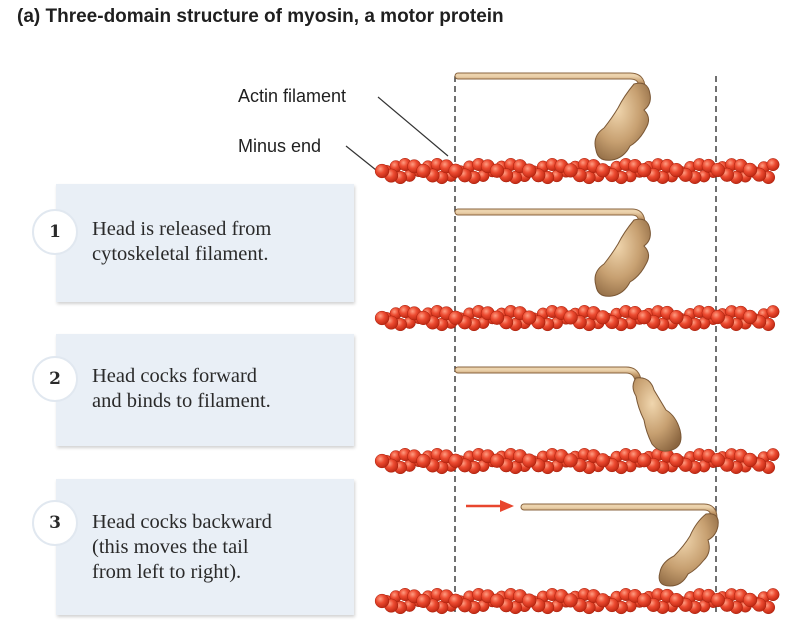 This screenshot has height=638, width=798. I want to click on minus-end-label: Minus end, so click(280, 146).